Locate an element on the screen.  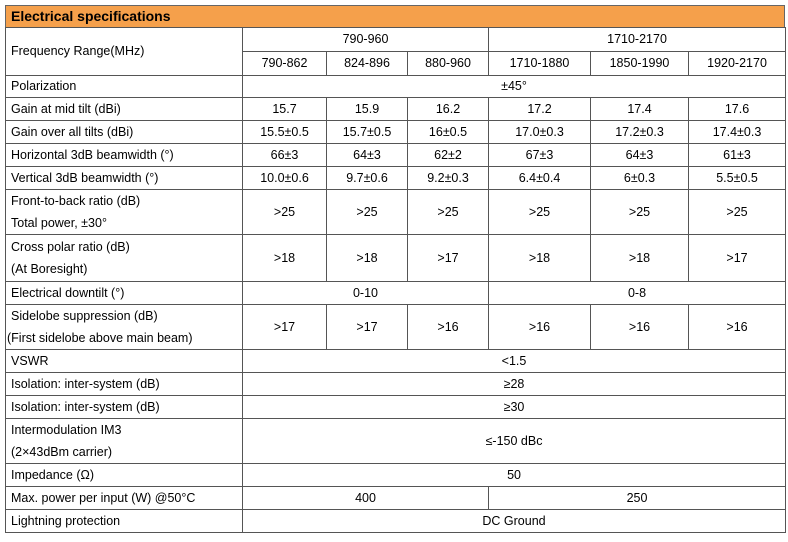
value-cell: 61±3 is located at coordinates (737, 155).